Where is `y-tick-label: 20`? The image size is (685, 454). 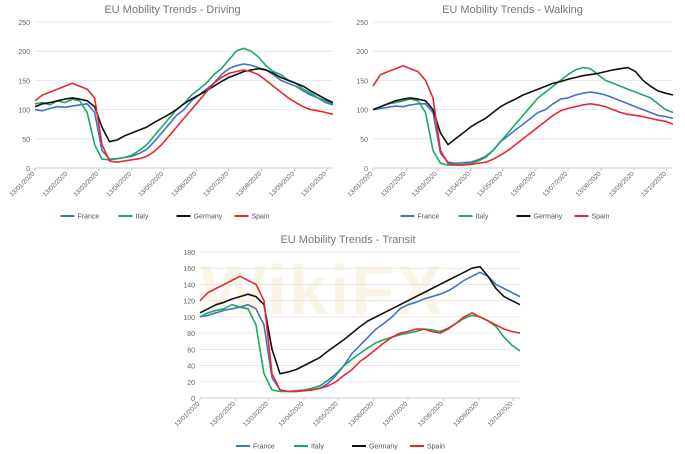
y-tick-label: 20 is located at coordinates (191, 383).